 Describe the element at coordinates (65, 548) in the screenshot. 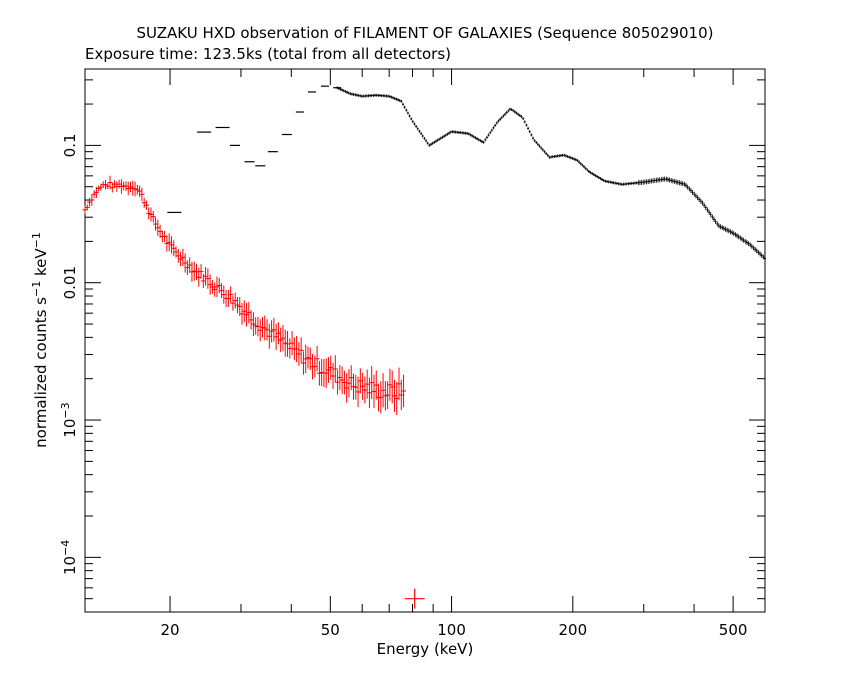

I see `y-tick-label-exp: −4` at that location.